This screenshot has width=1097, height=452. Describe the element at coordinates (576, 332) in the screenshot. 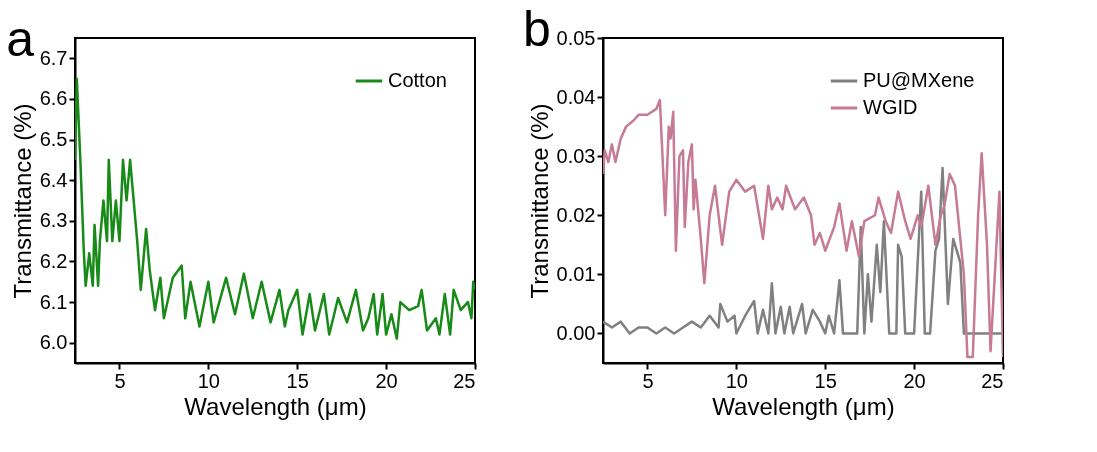

I see `y-tick-label: 0.00` at that location.